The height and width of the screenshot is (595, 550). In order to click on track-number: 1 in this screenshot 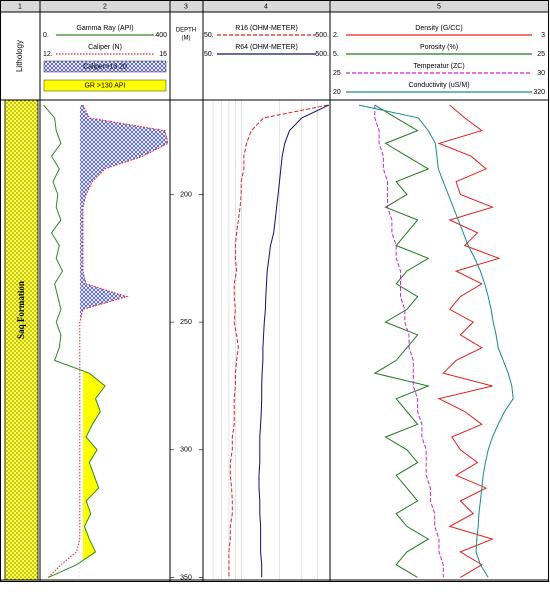, I will do `click(20, 6)`.